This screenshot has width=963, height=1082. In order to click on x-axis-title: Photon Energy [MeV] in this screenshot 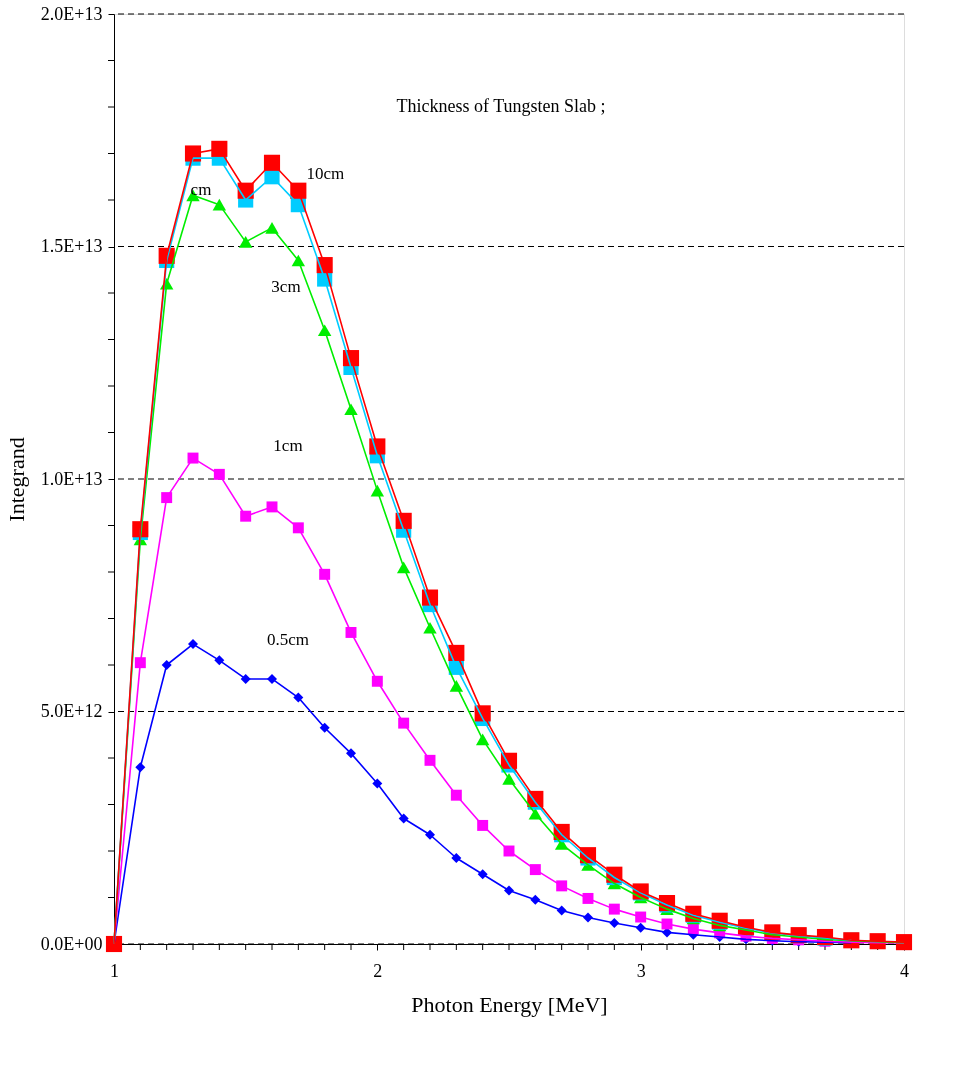, I will do `click(509, 1004)`.